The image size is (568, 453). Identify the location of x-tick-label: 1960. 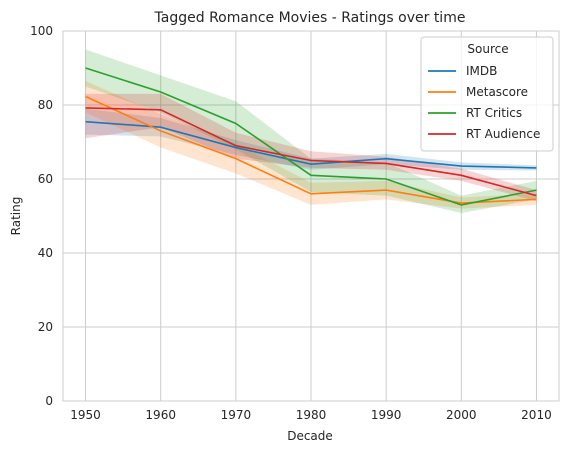
(160, 415).